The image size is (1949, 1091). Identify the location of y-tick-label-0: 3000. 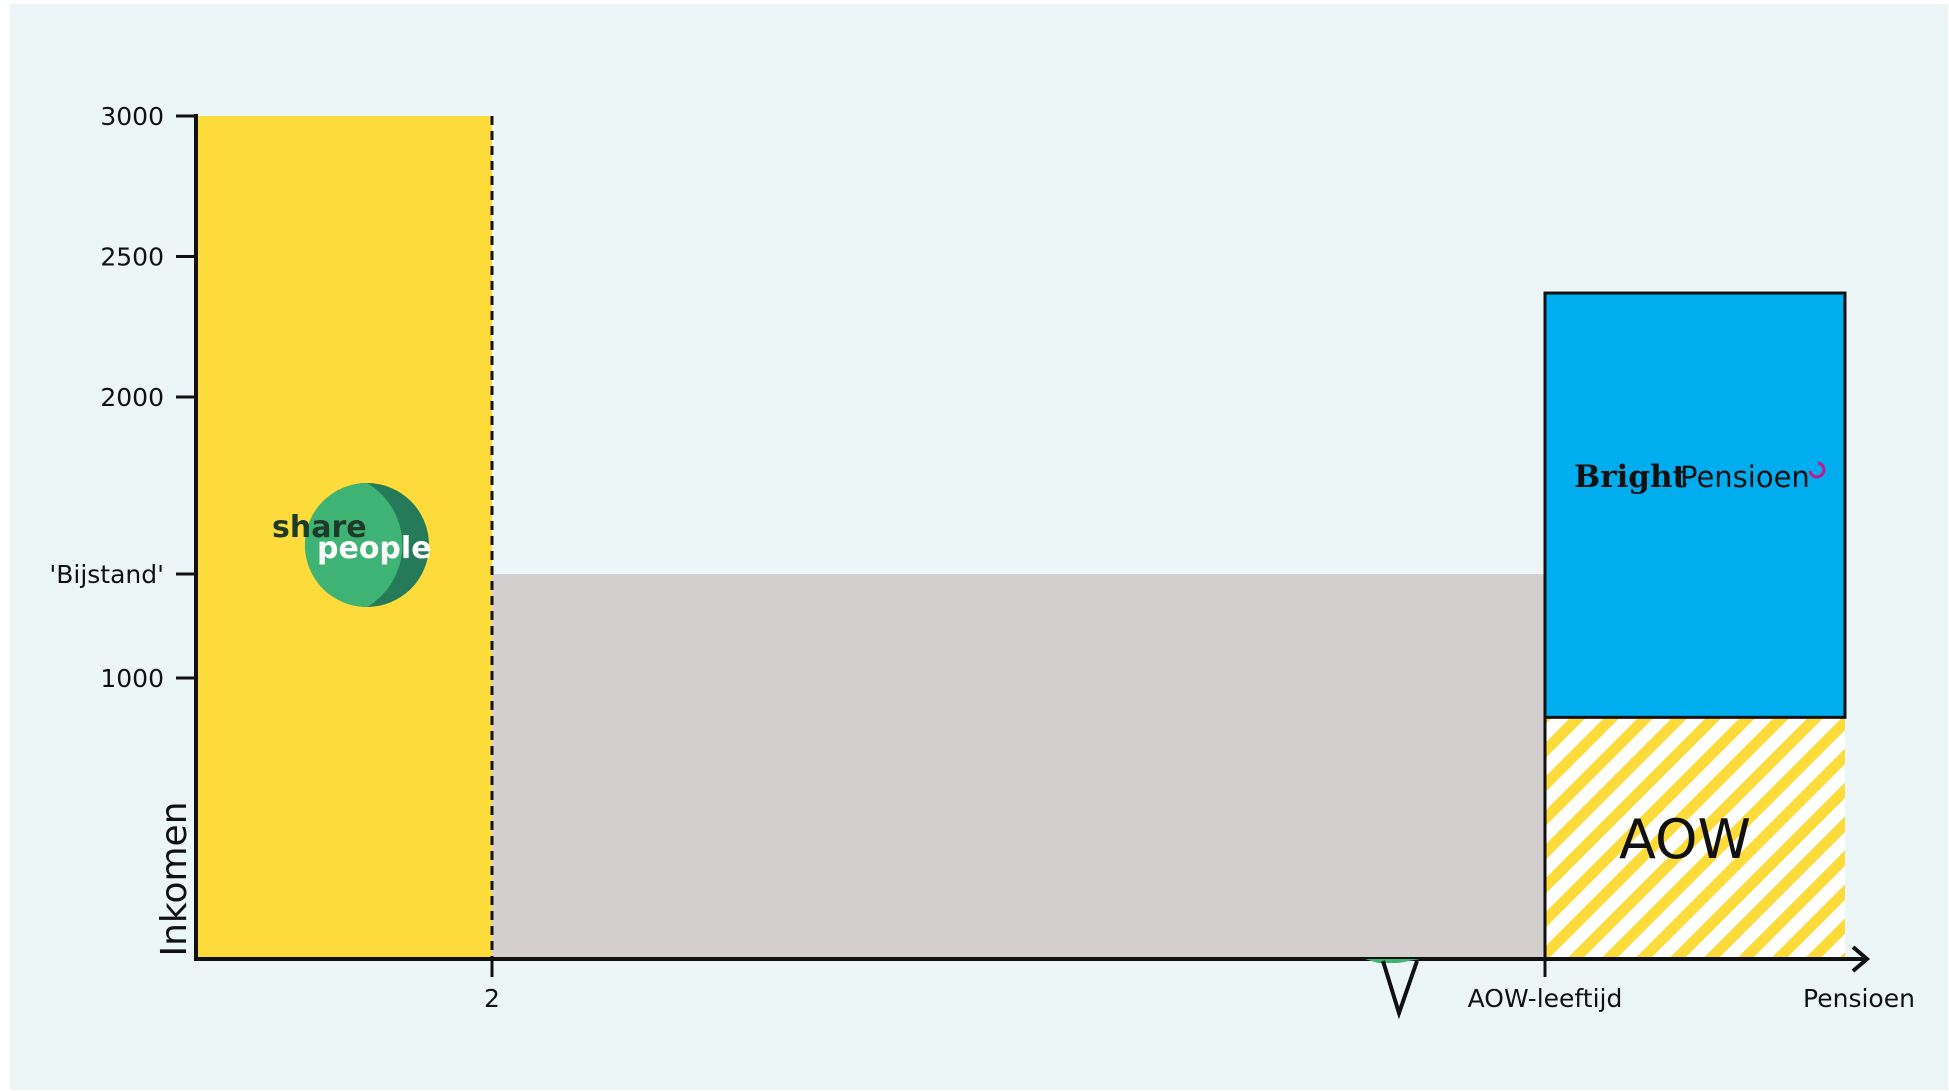
(132, 116).